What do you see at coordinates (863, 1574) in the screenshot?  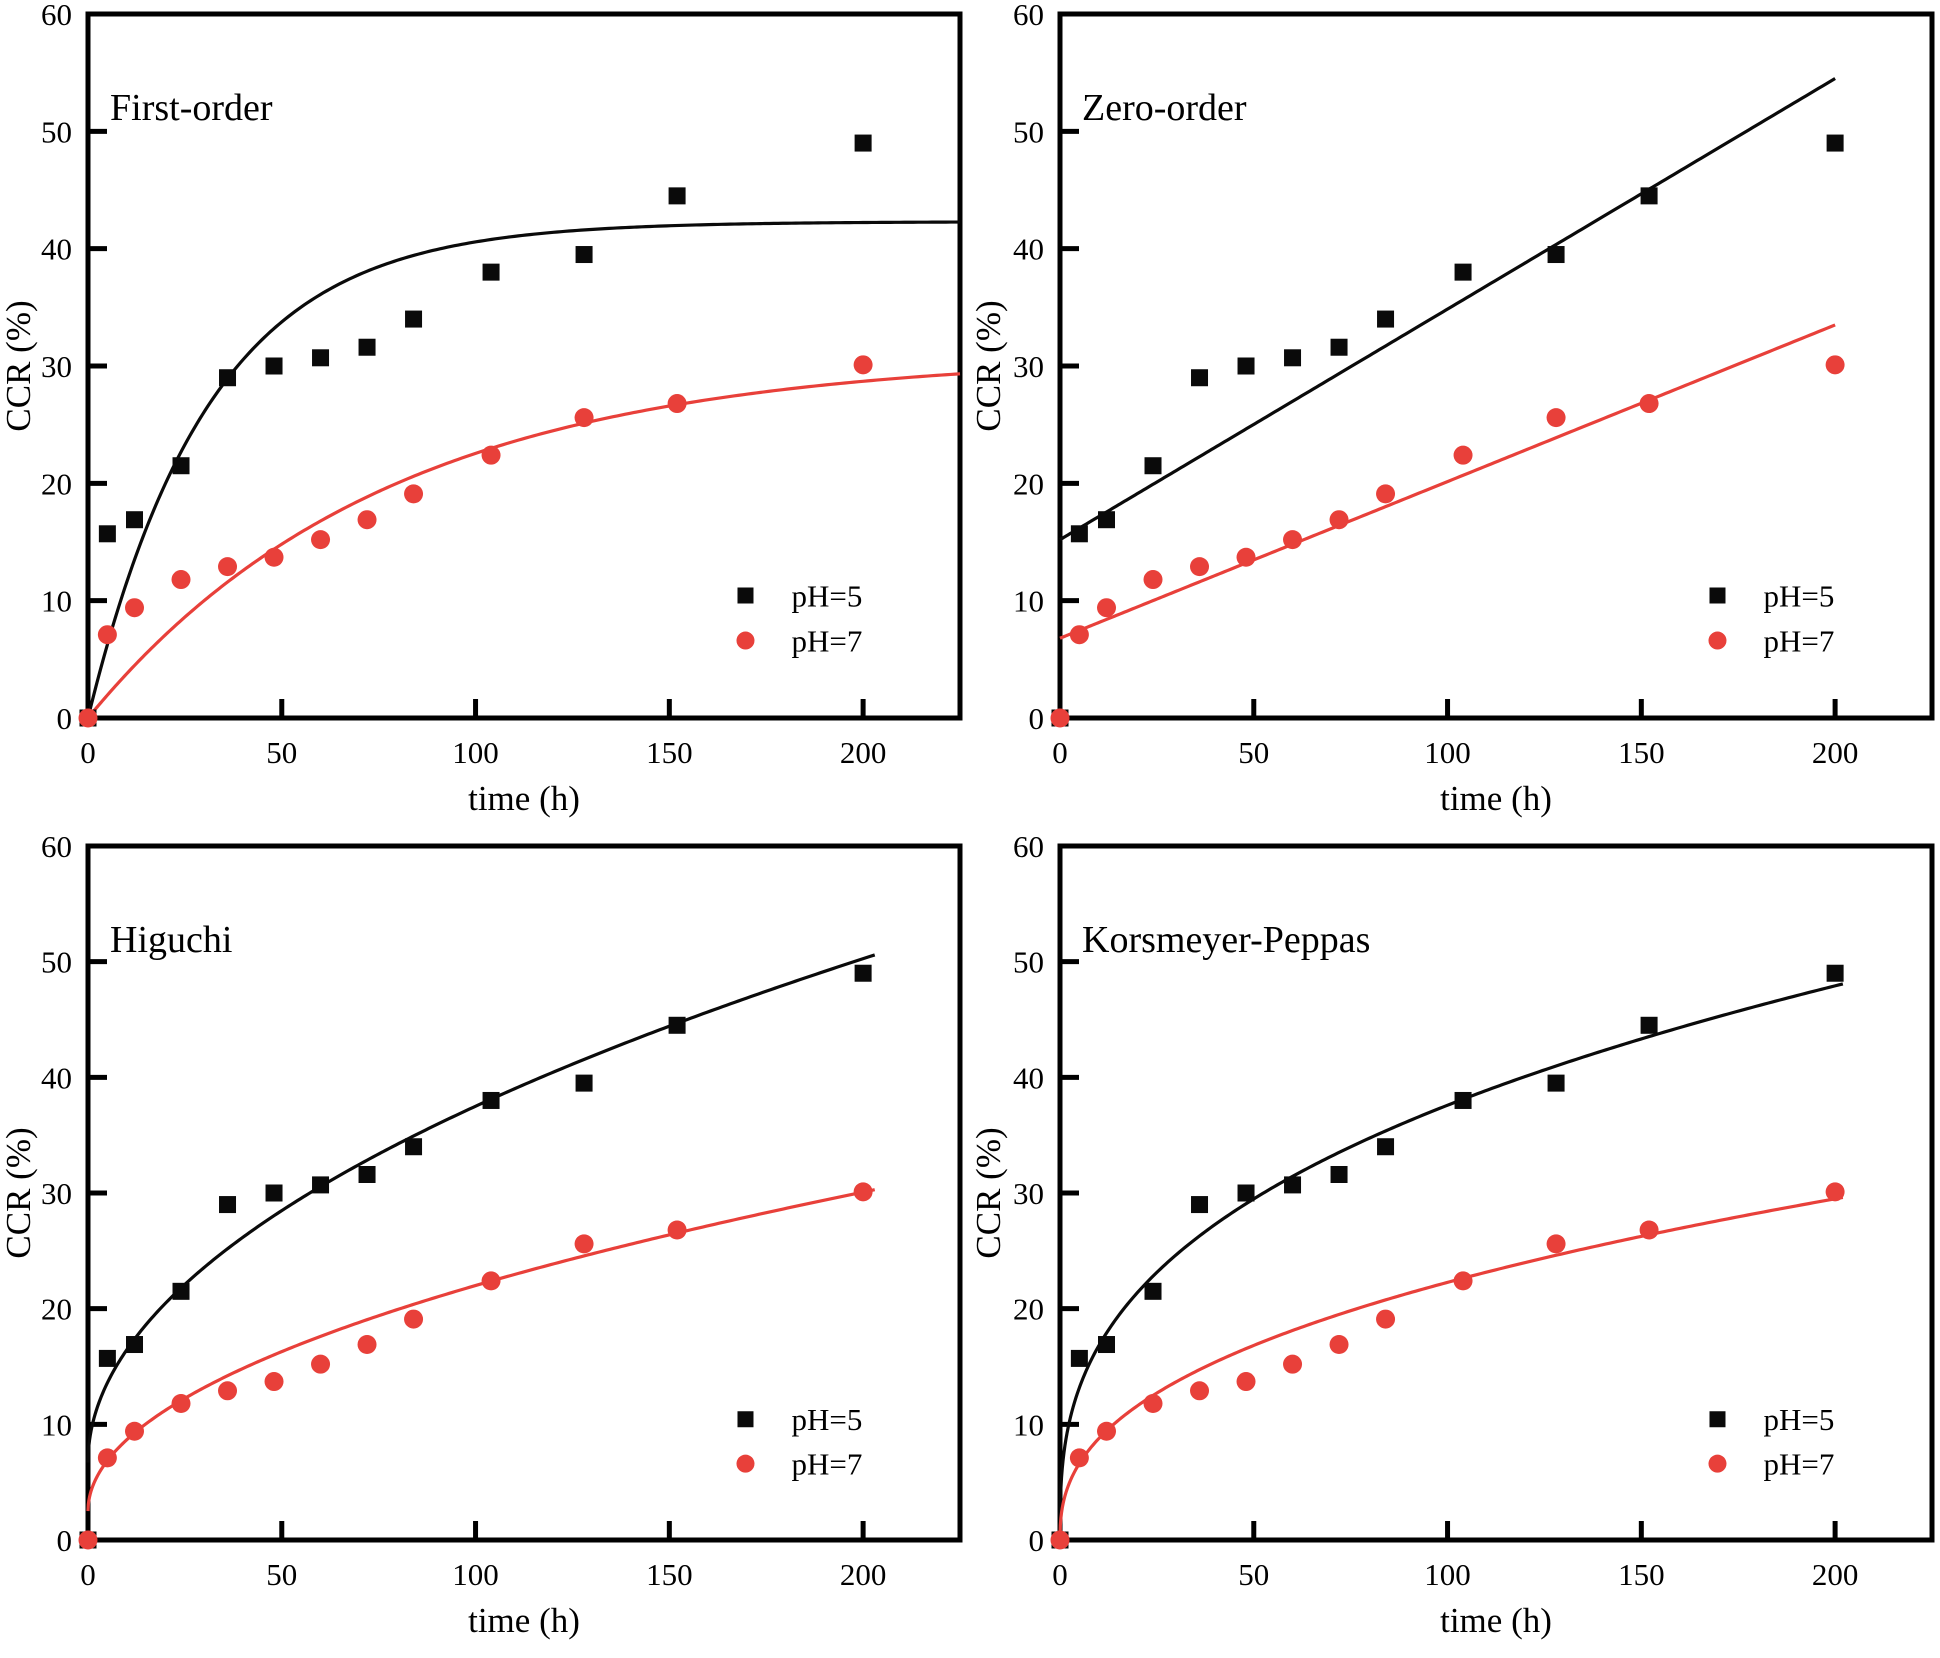 I see `x-tick-label: 200` at bounding box center [863, 1574].